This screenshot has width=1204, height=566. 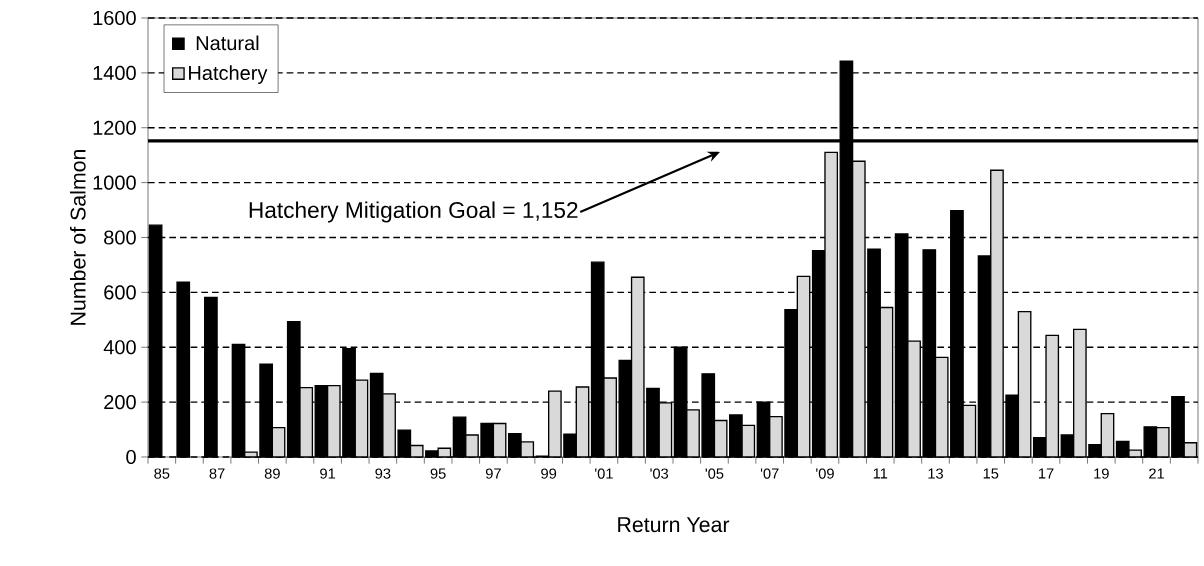 I want to click on x-tick-label: 13, so click(x=935, y=473).